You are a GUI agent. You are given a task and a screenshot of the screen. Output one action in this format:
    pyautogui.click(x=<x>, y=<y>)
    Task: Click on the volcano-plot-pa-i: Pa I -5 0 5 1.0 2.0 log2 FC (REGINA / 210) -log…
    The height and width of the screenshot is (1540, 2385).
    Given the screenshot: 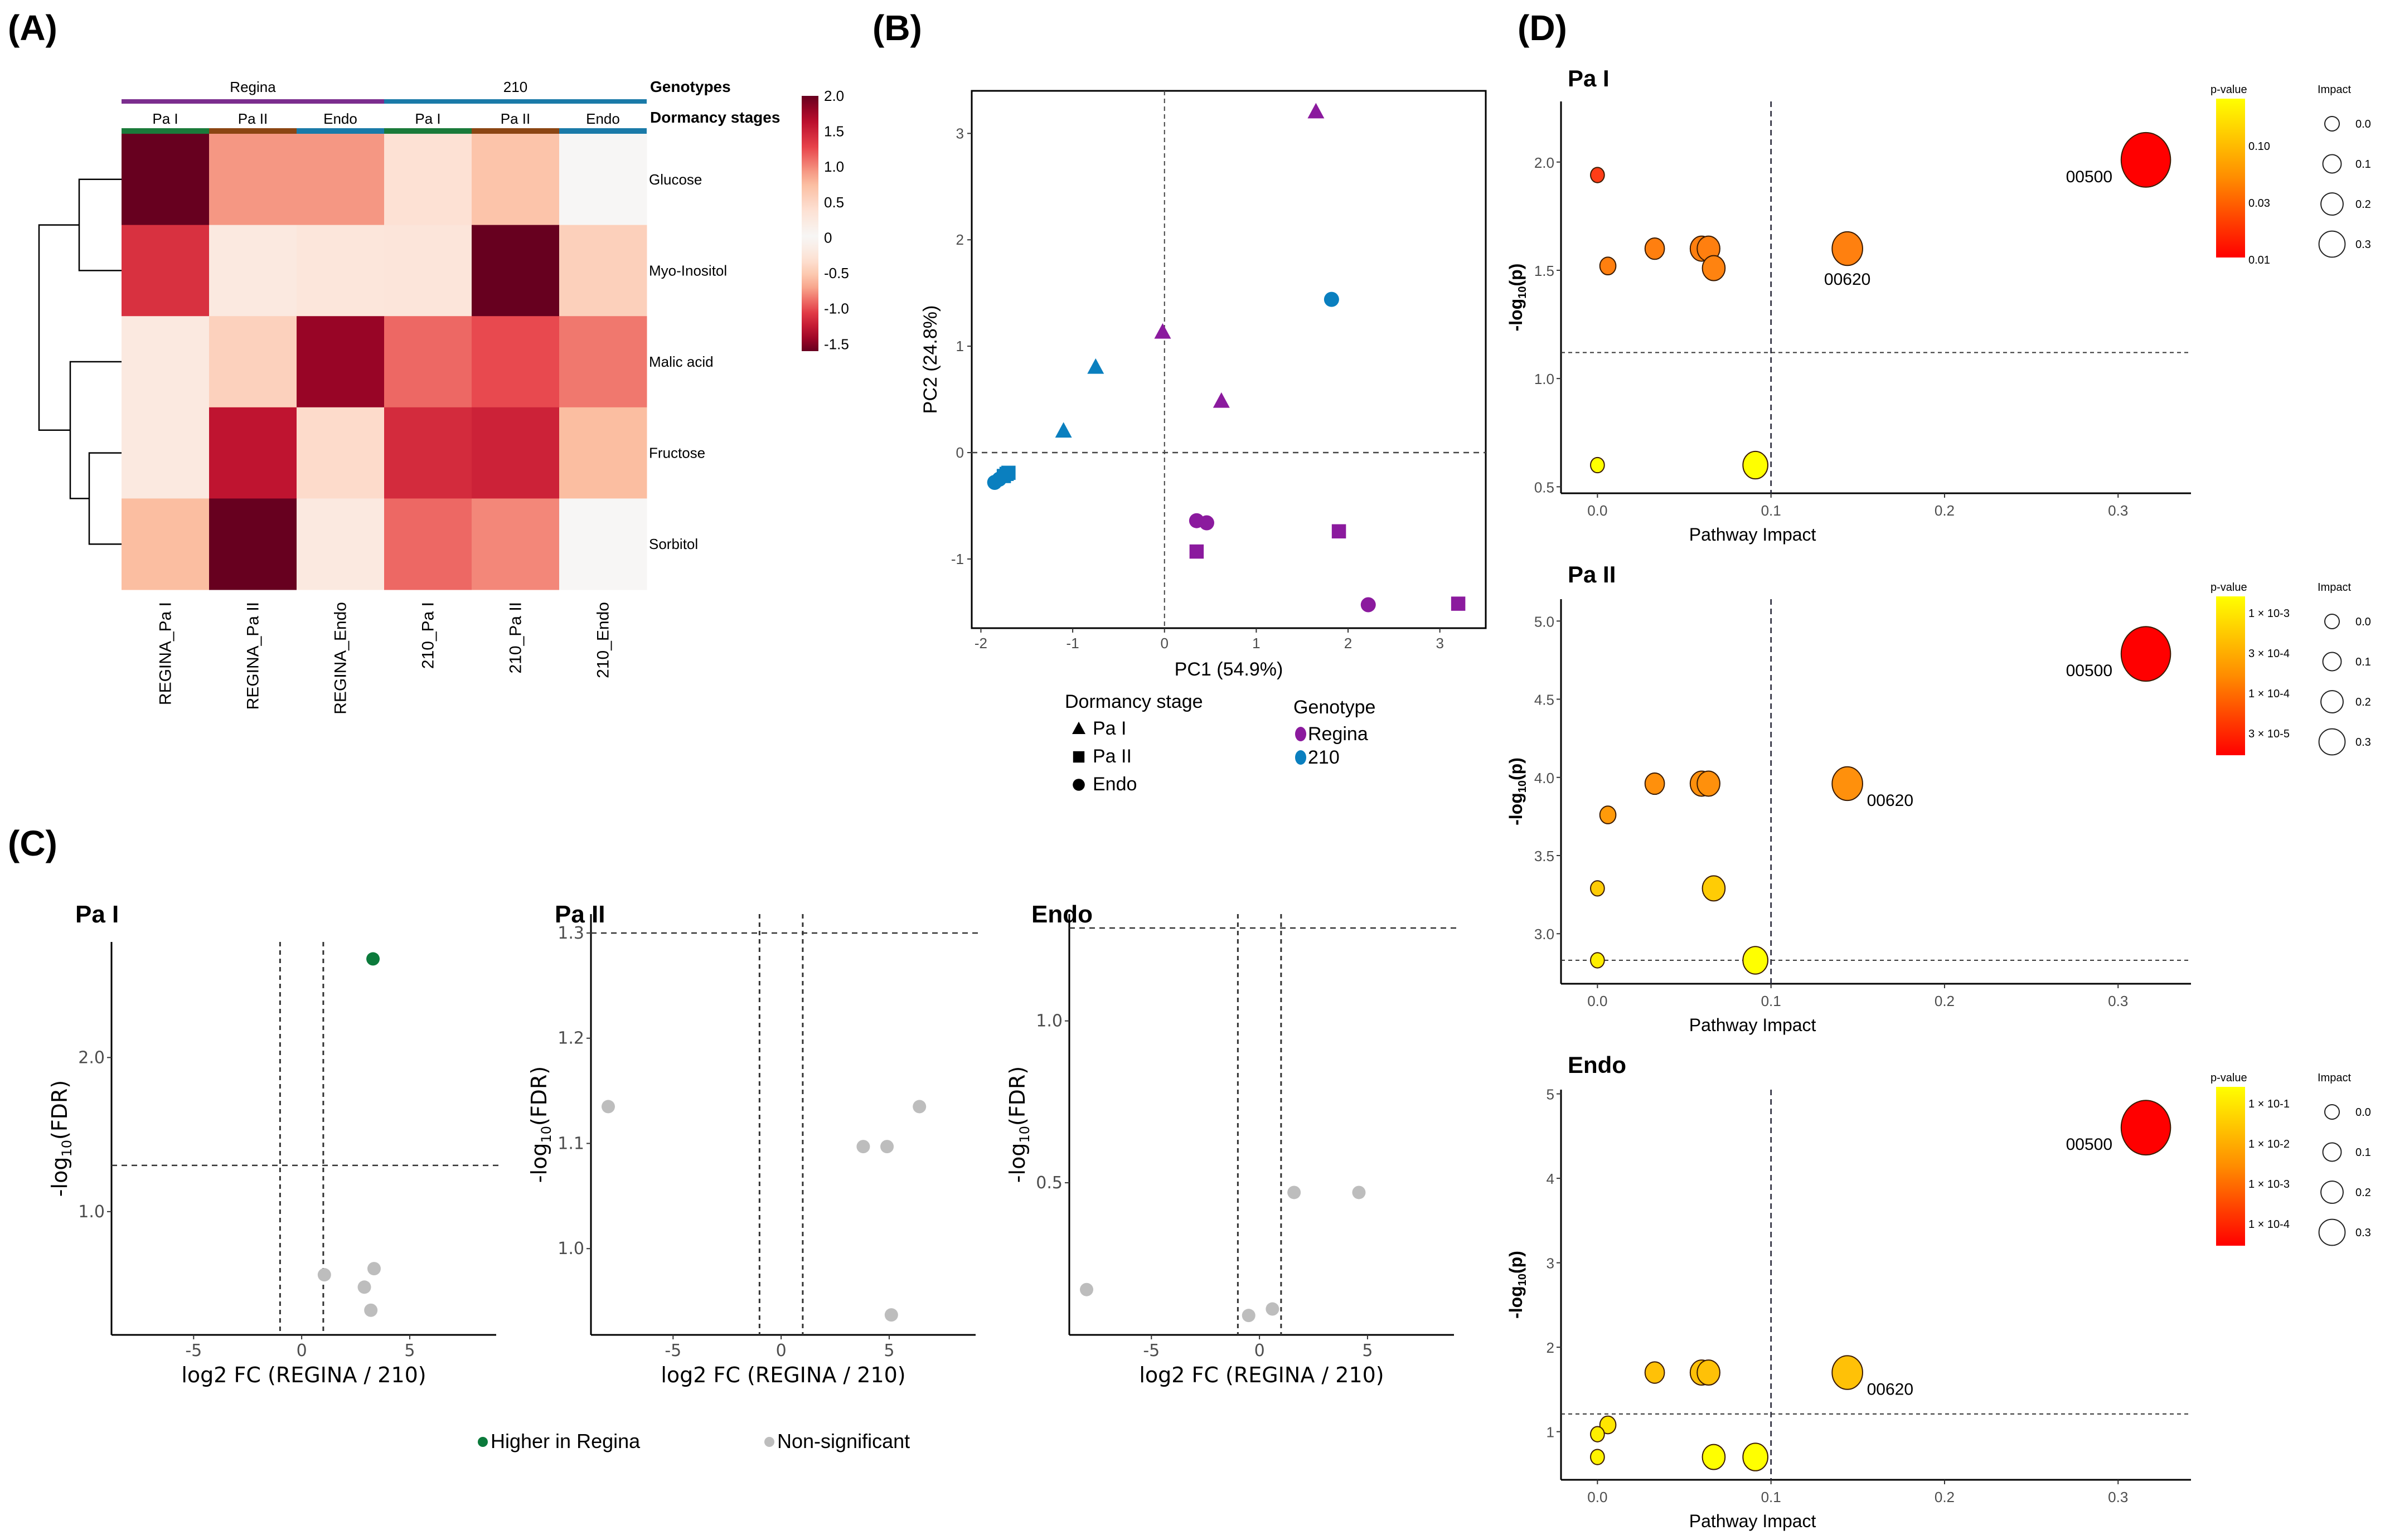 What is the action you would take?
    pyautogui.click(x=274, y=1144)
    